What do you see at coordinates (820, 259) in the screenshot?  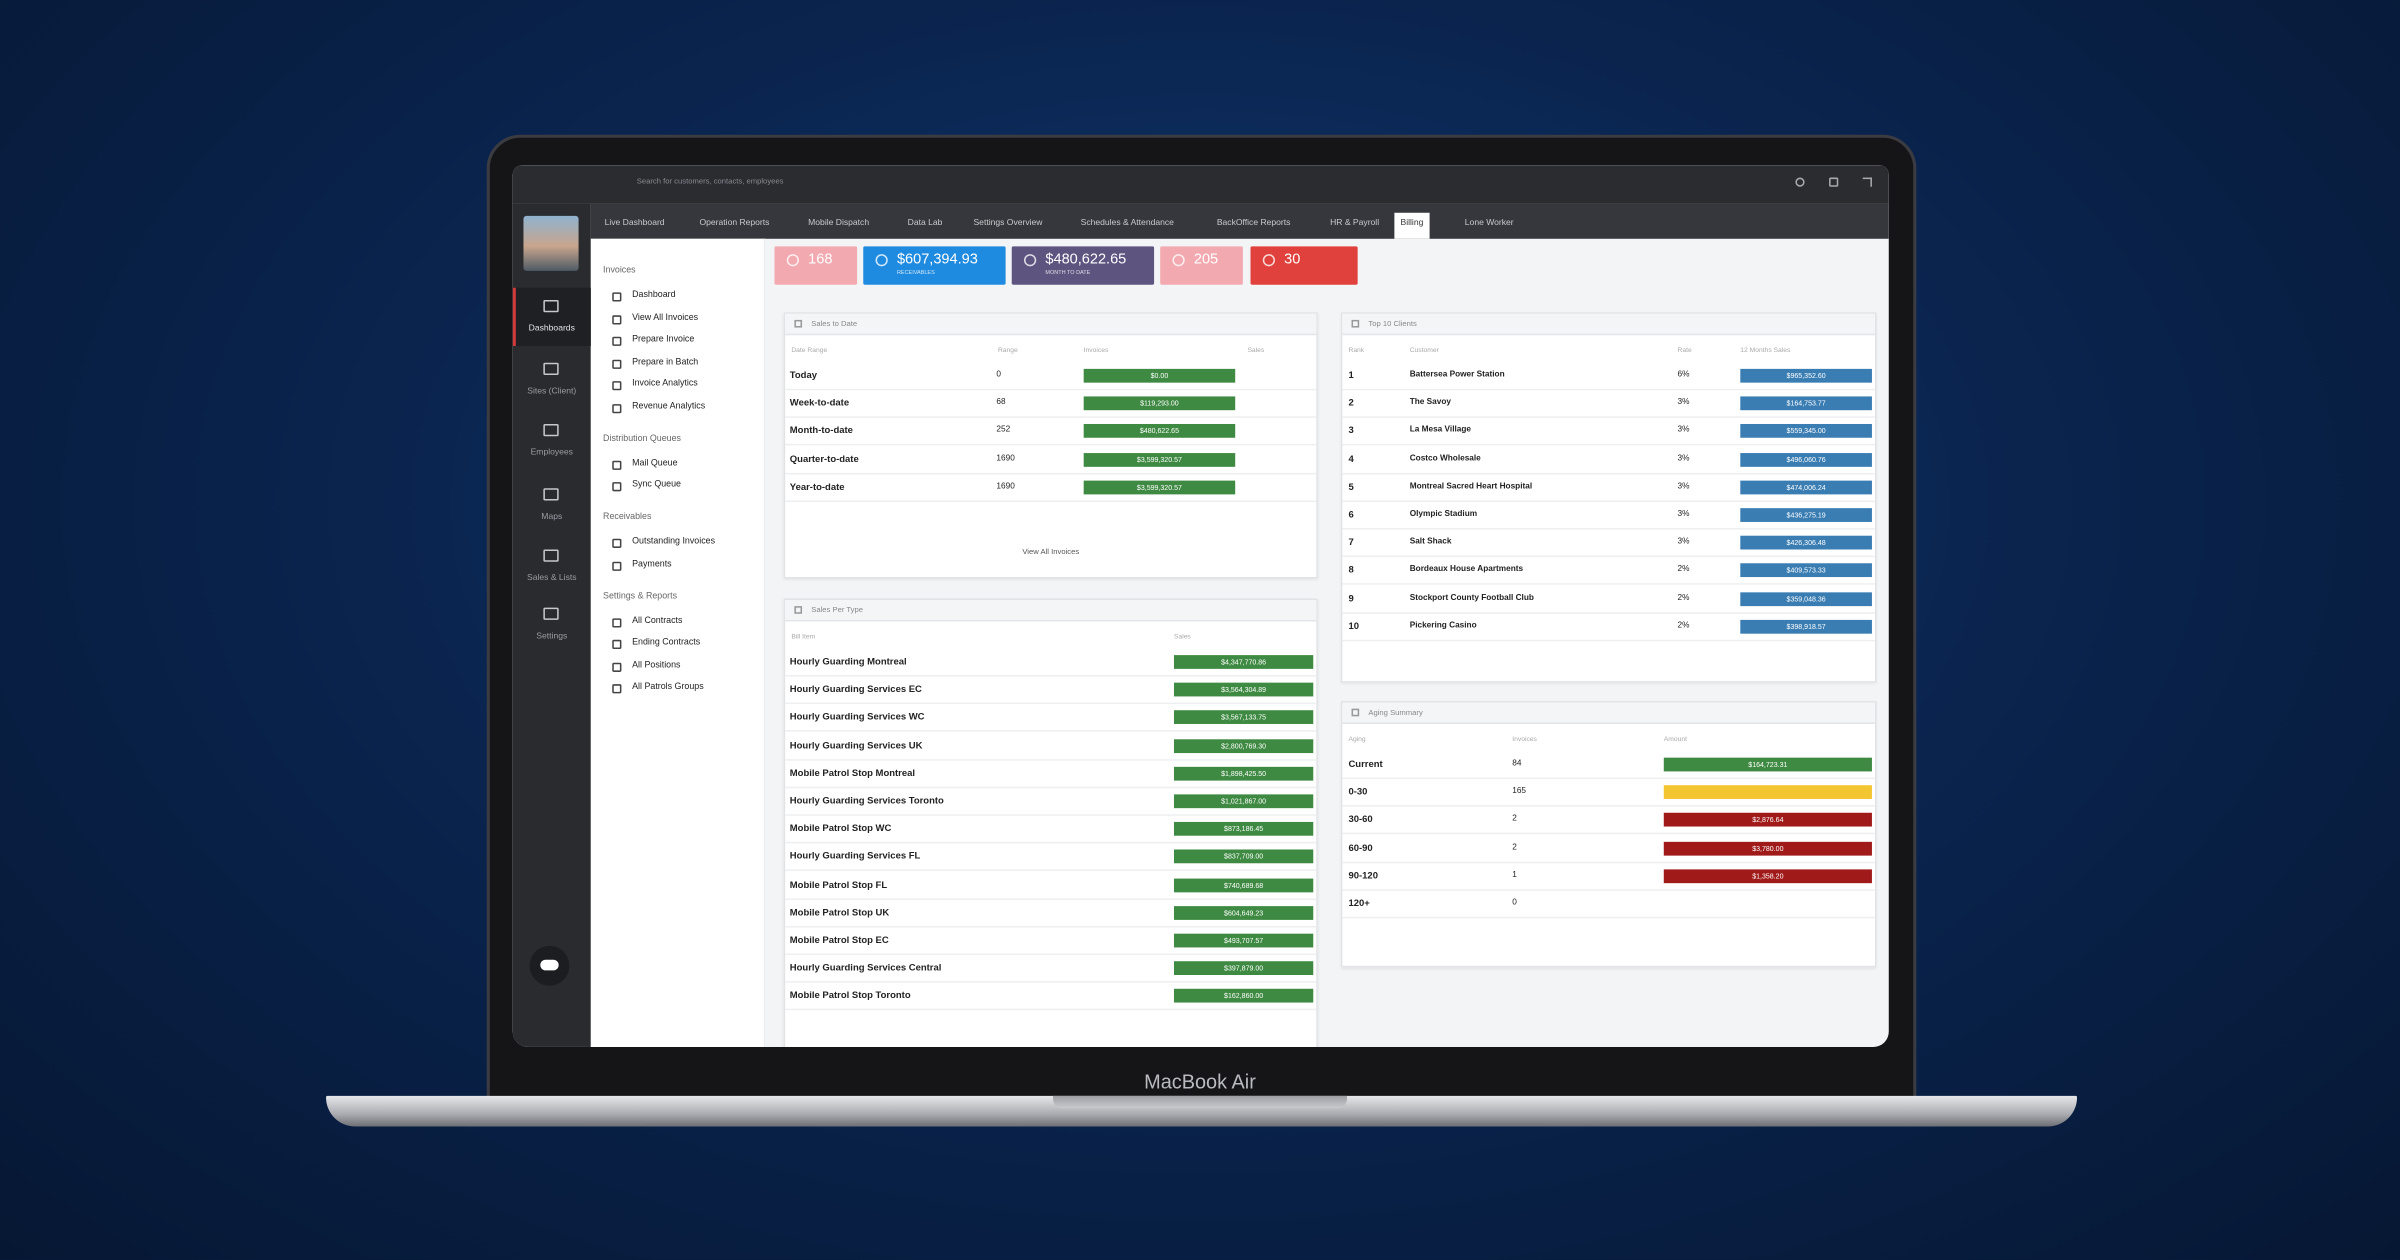 I see `kpi-value: 168` at bounding box center [820, 259].